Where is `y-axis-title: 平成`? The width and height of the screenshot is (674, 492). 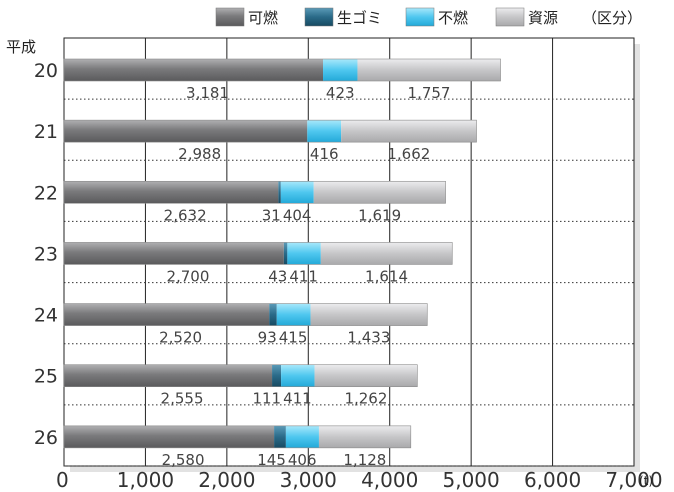 y-axis-title: 平成 is located at coordinates (21, 47).